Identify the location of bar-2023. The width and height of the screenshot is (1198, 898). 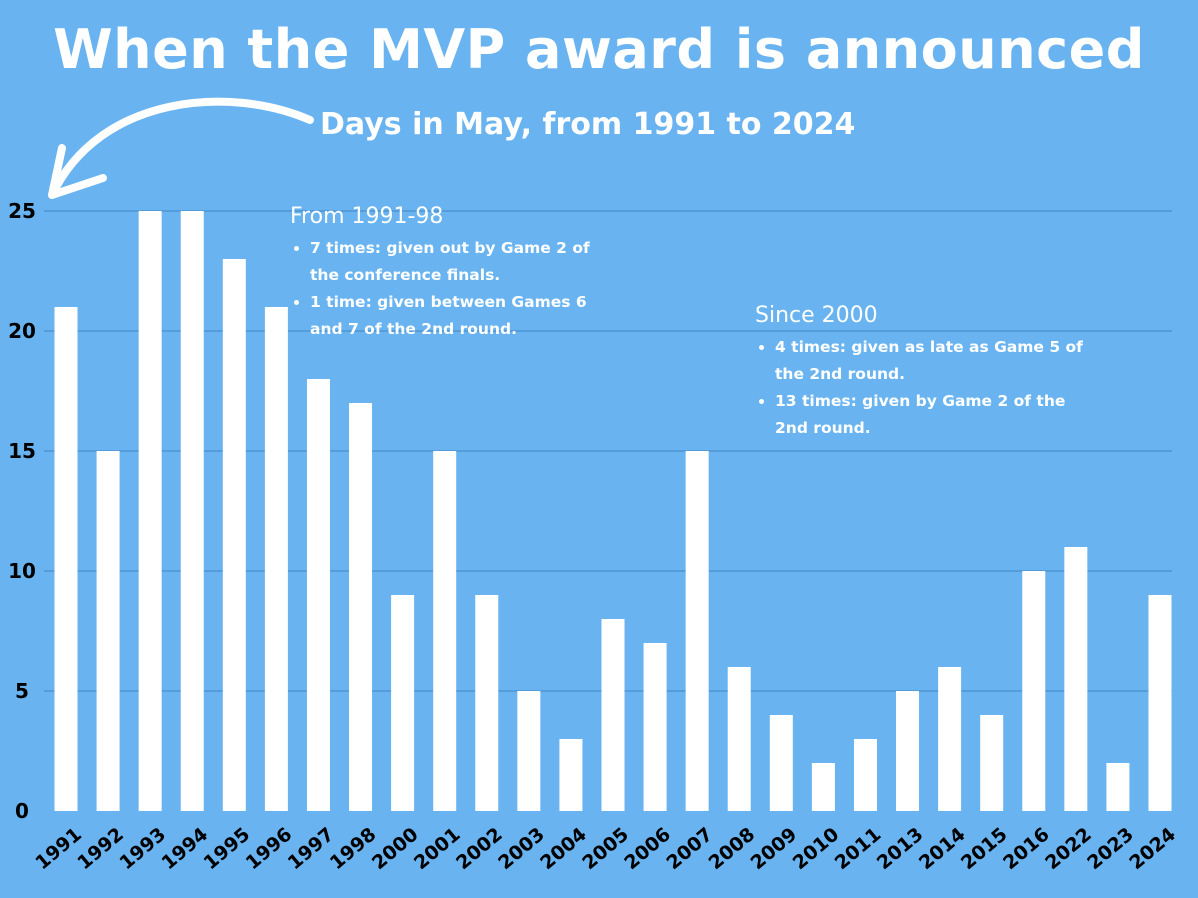
(1118, 787).